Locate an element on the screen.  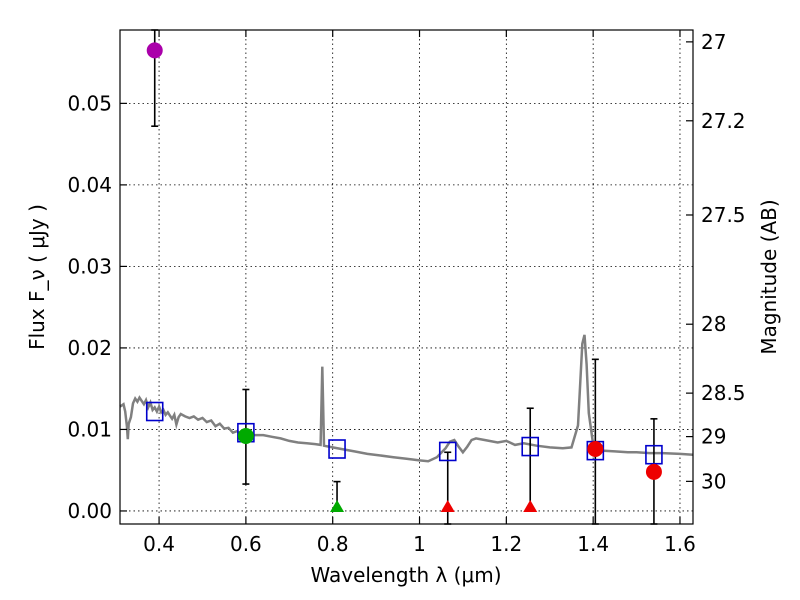
magnitude-tick-label: 27 is located at coordinates (713, 42).